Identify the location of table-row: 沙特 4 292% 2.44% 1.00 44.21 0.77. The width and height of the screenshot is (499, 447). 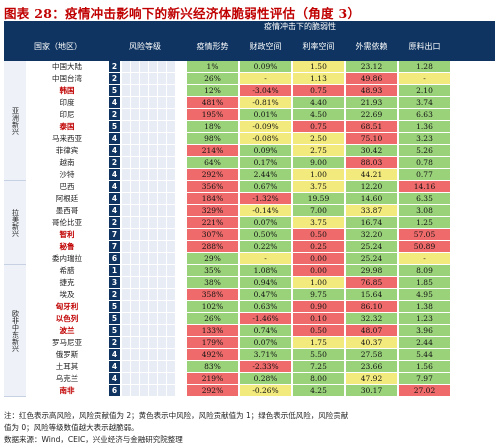
(260, 175).